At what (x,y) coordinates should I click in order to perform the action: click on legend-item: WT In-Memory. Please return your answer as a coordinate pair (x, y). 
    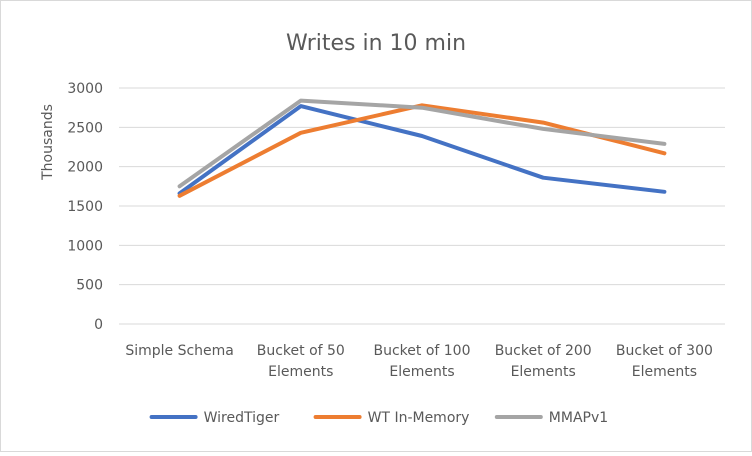
    Looking at the image, I should click on (391, 418).